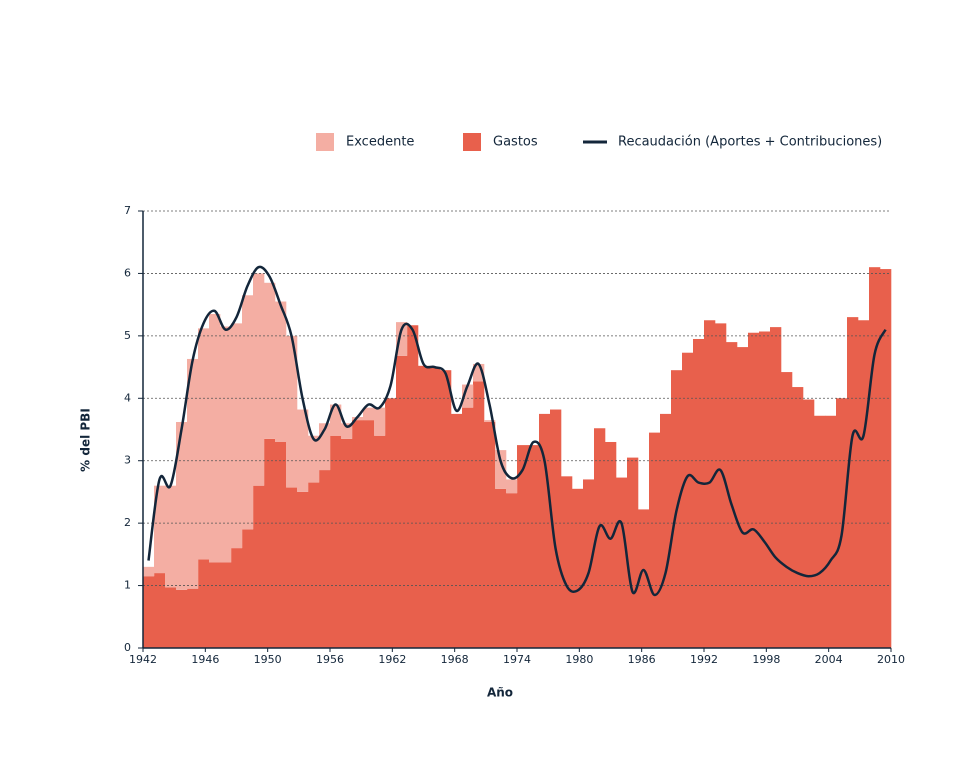 Image resolution: width=960 pixels, height=778 pixels. What do you see at coordinates (127, 647) in the screenshot?
I see `y-tick-label: 0` at bounding box center [127, 647].